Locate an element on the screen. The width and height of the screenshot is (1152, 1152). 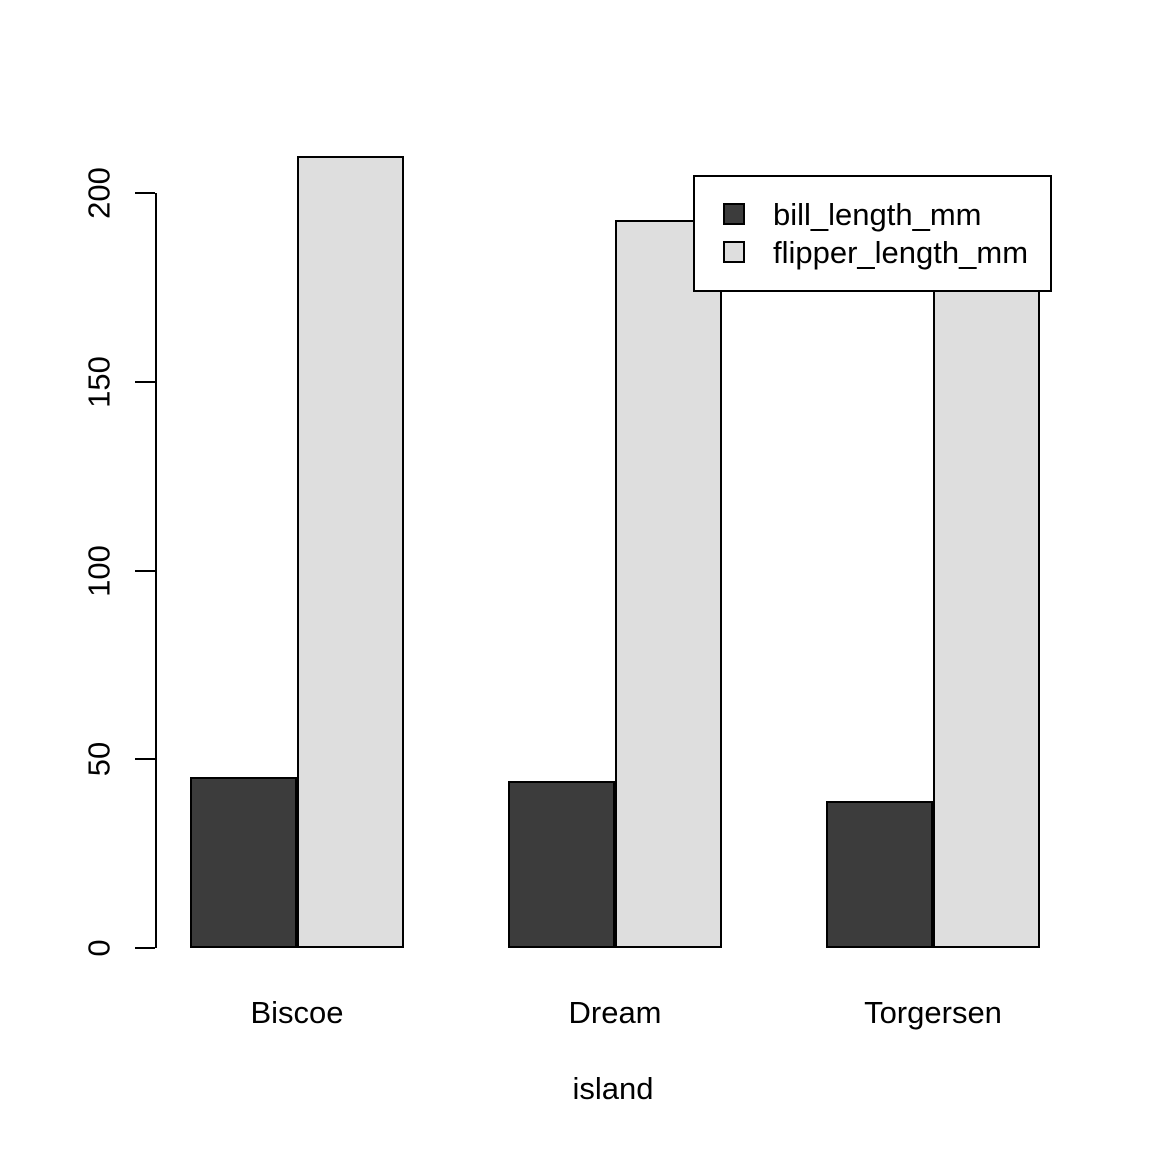
bar-bill_length_mm-biscoe is located at coordinates (243, 862).